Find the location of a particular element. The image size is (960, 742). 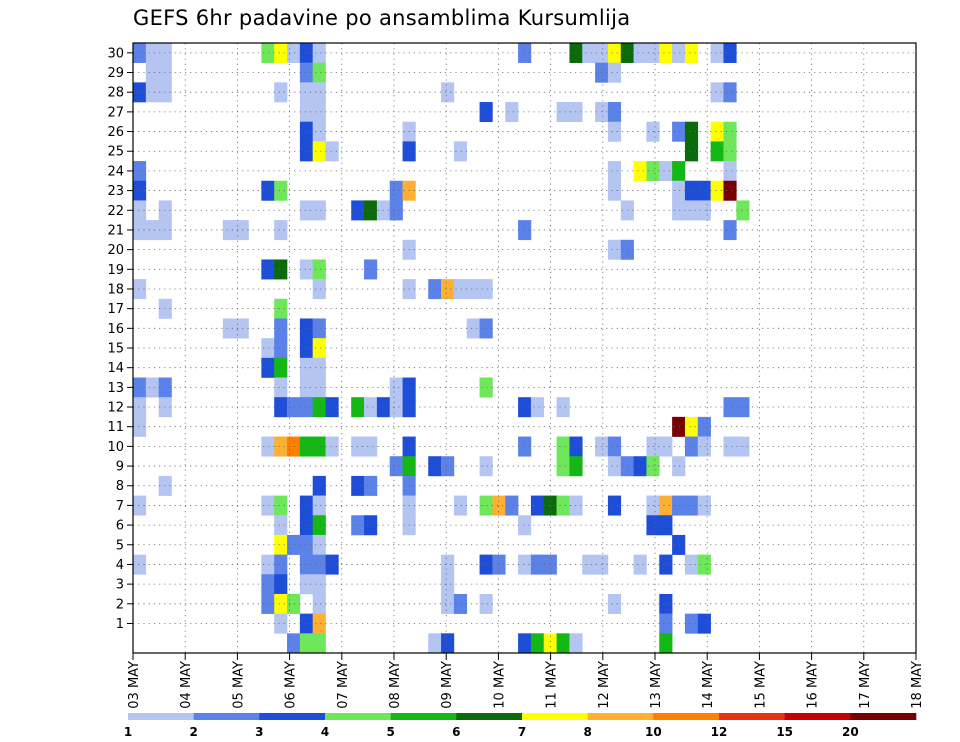

colorbar-label: 20 is located at coordinates (850, 732).